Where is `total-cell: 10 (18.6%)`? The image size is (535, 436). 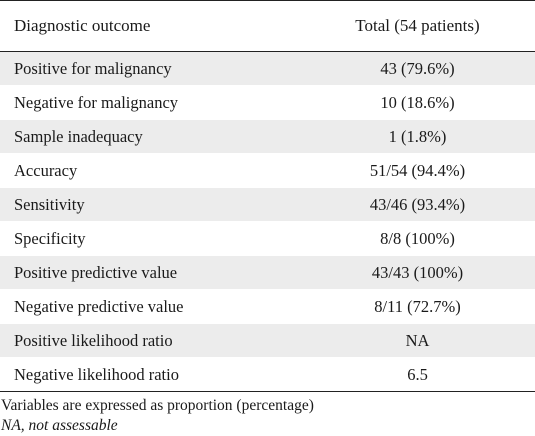 total-cell: 10 (18.6%) is located at coordinates (417, 102).